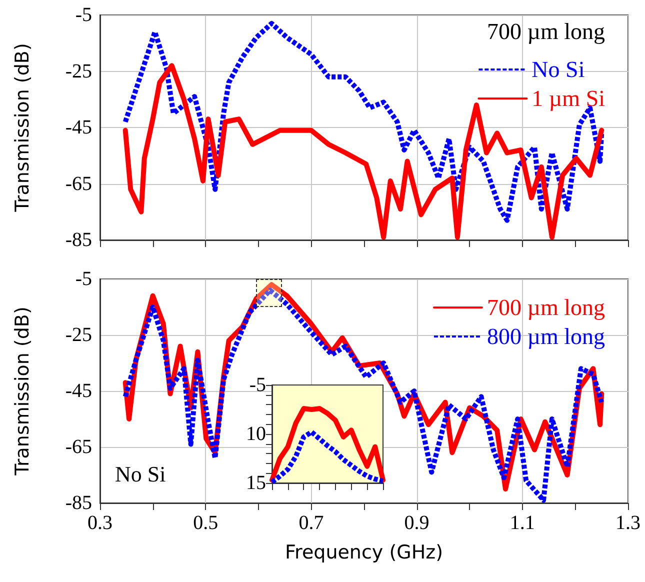  What do you see at coordinates (569, 98) in the screenshot?
I see `legend-label: 1 µm Si` at bounding box center [569, 98].